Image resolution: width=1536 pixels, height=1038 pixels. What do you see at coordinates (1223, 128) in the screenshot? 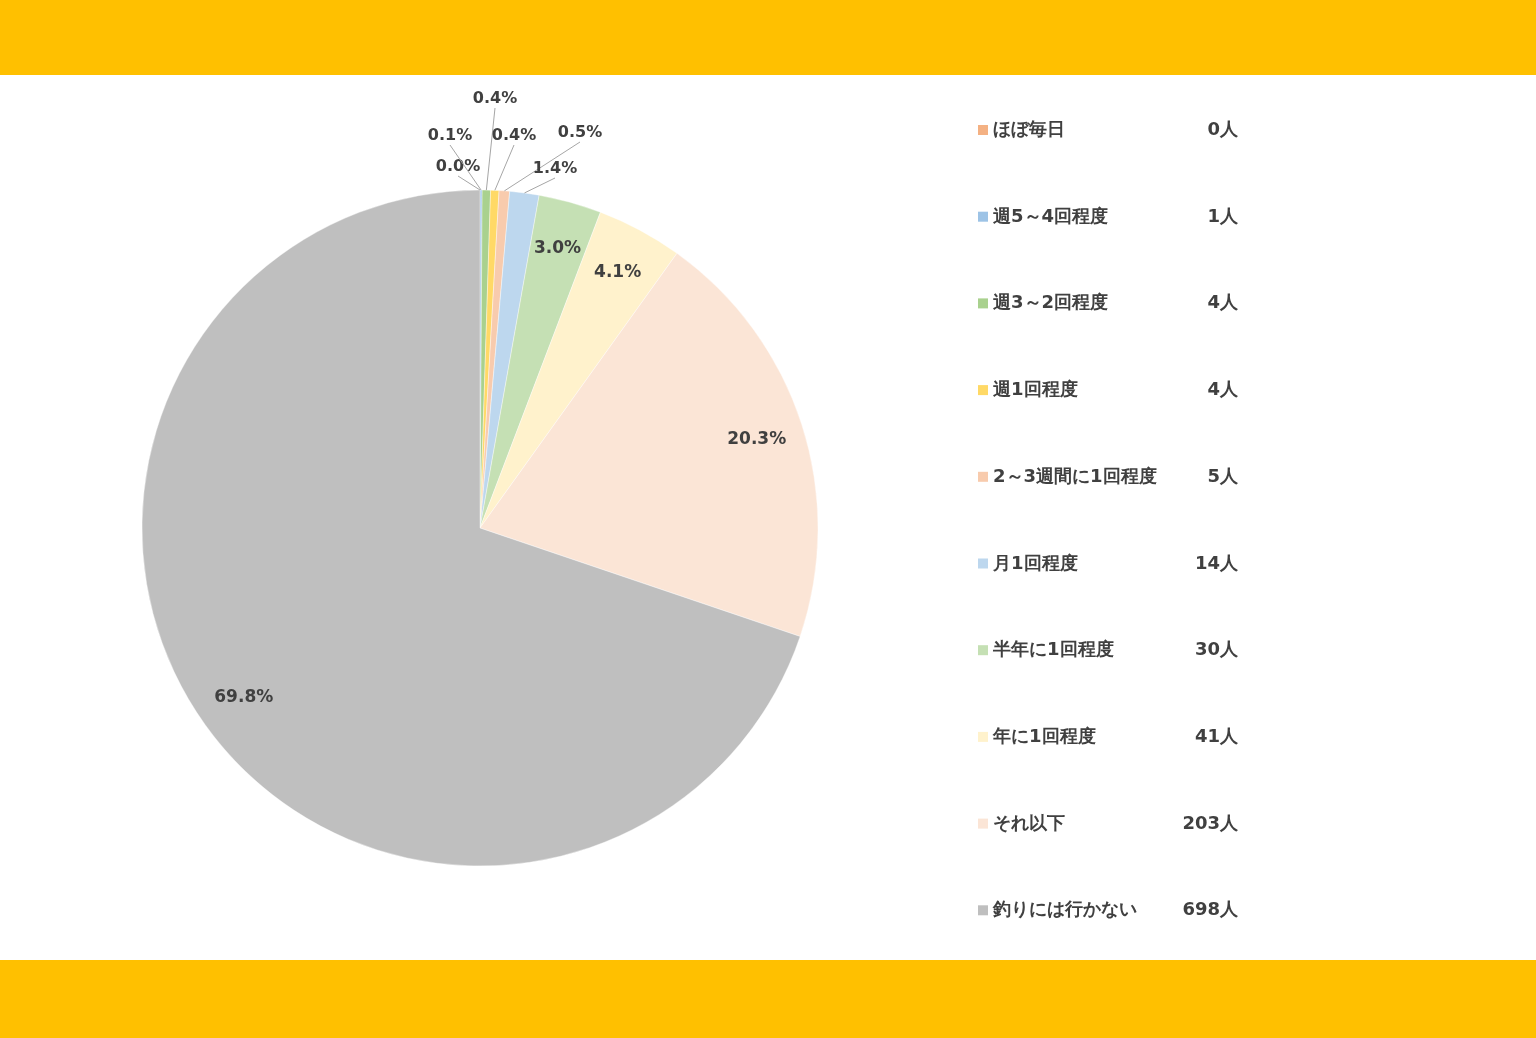
I see `text: 0人` at bounding box center [1223, 128].